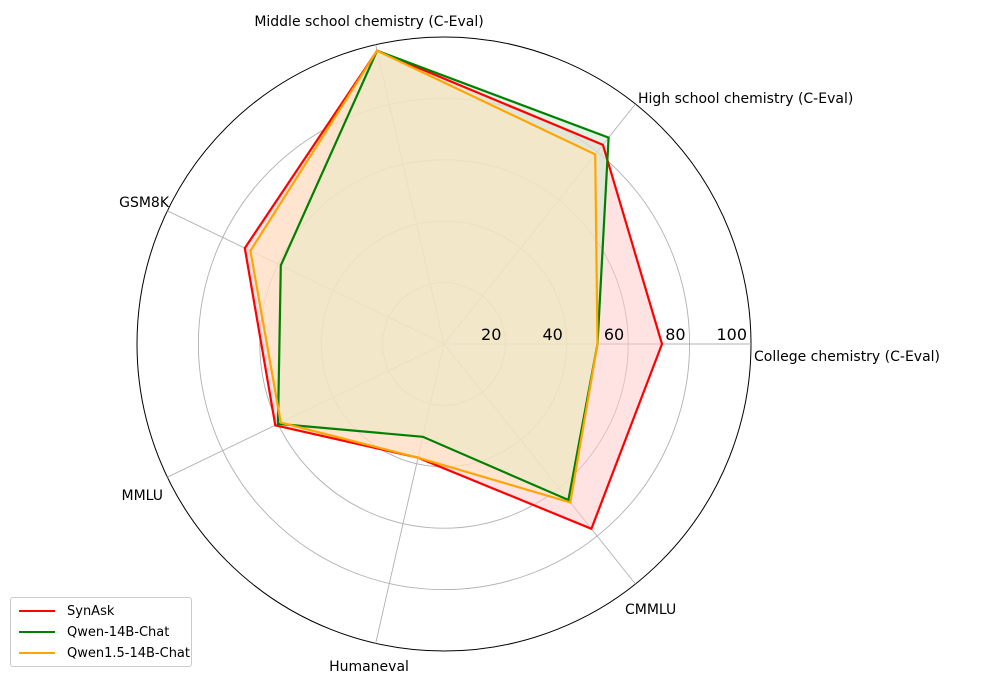  I want to click on r-tick-label-100: 100, so click(731, 334).